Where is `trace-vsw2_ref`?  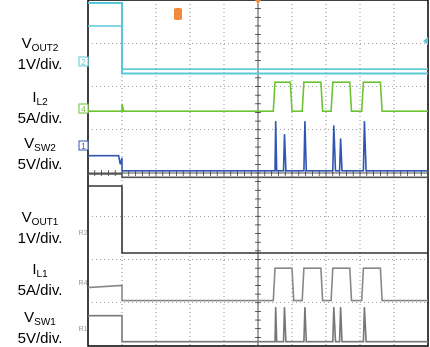 trace-vsw2_ref is located at coordinates (258, 176).